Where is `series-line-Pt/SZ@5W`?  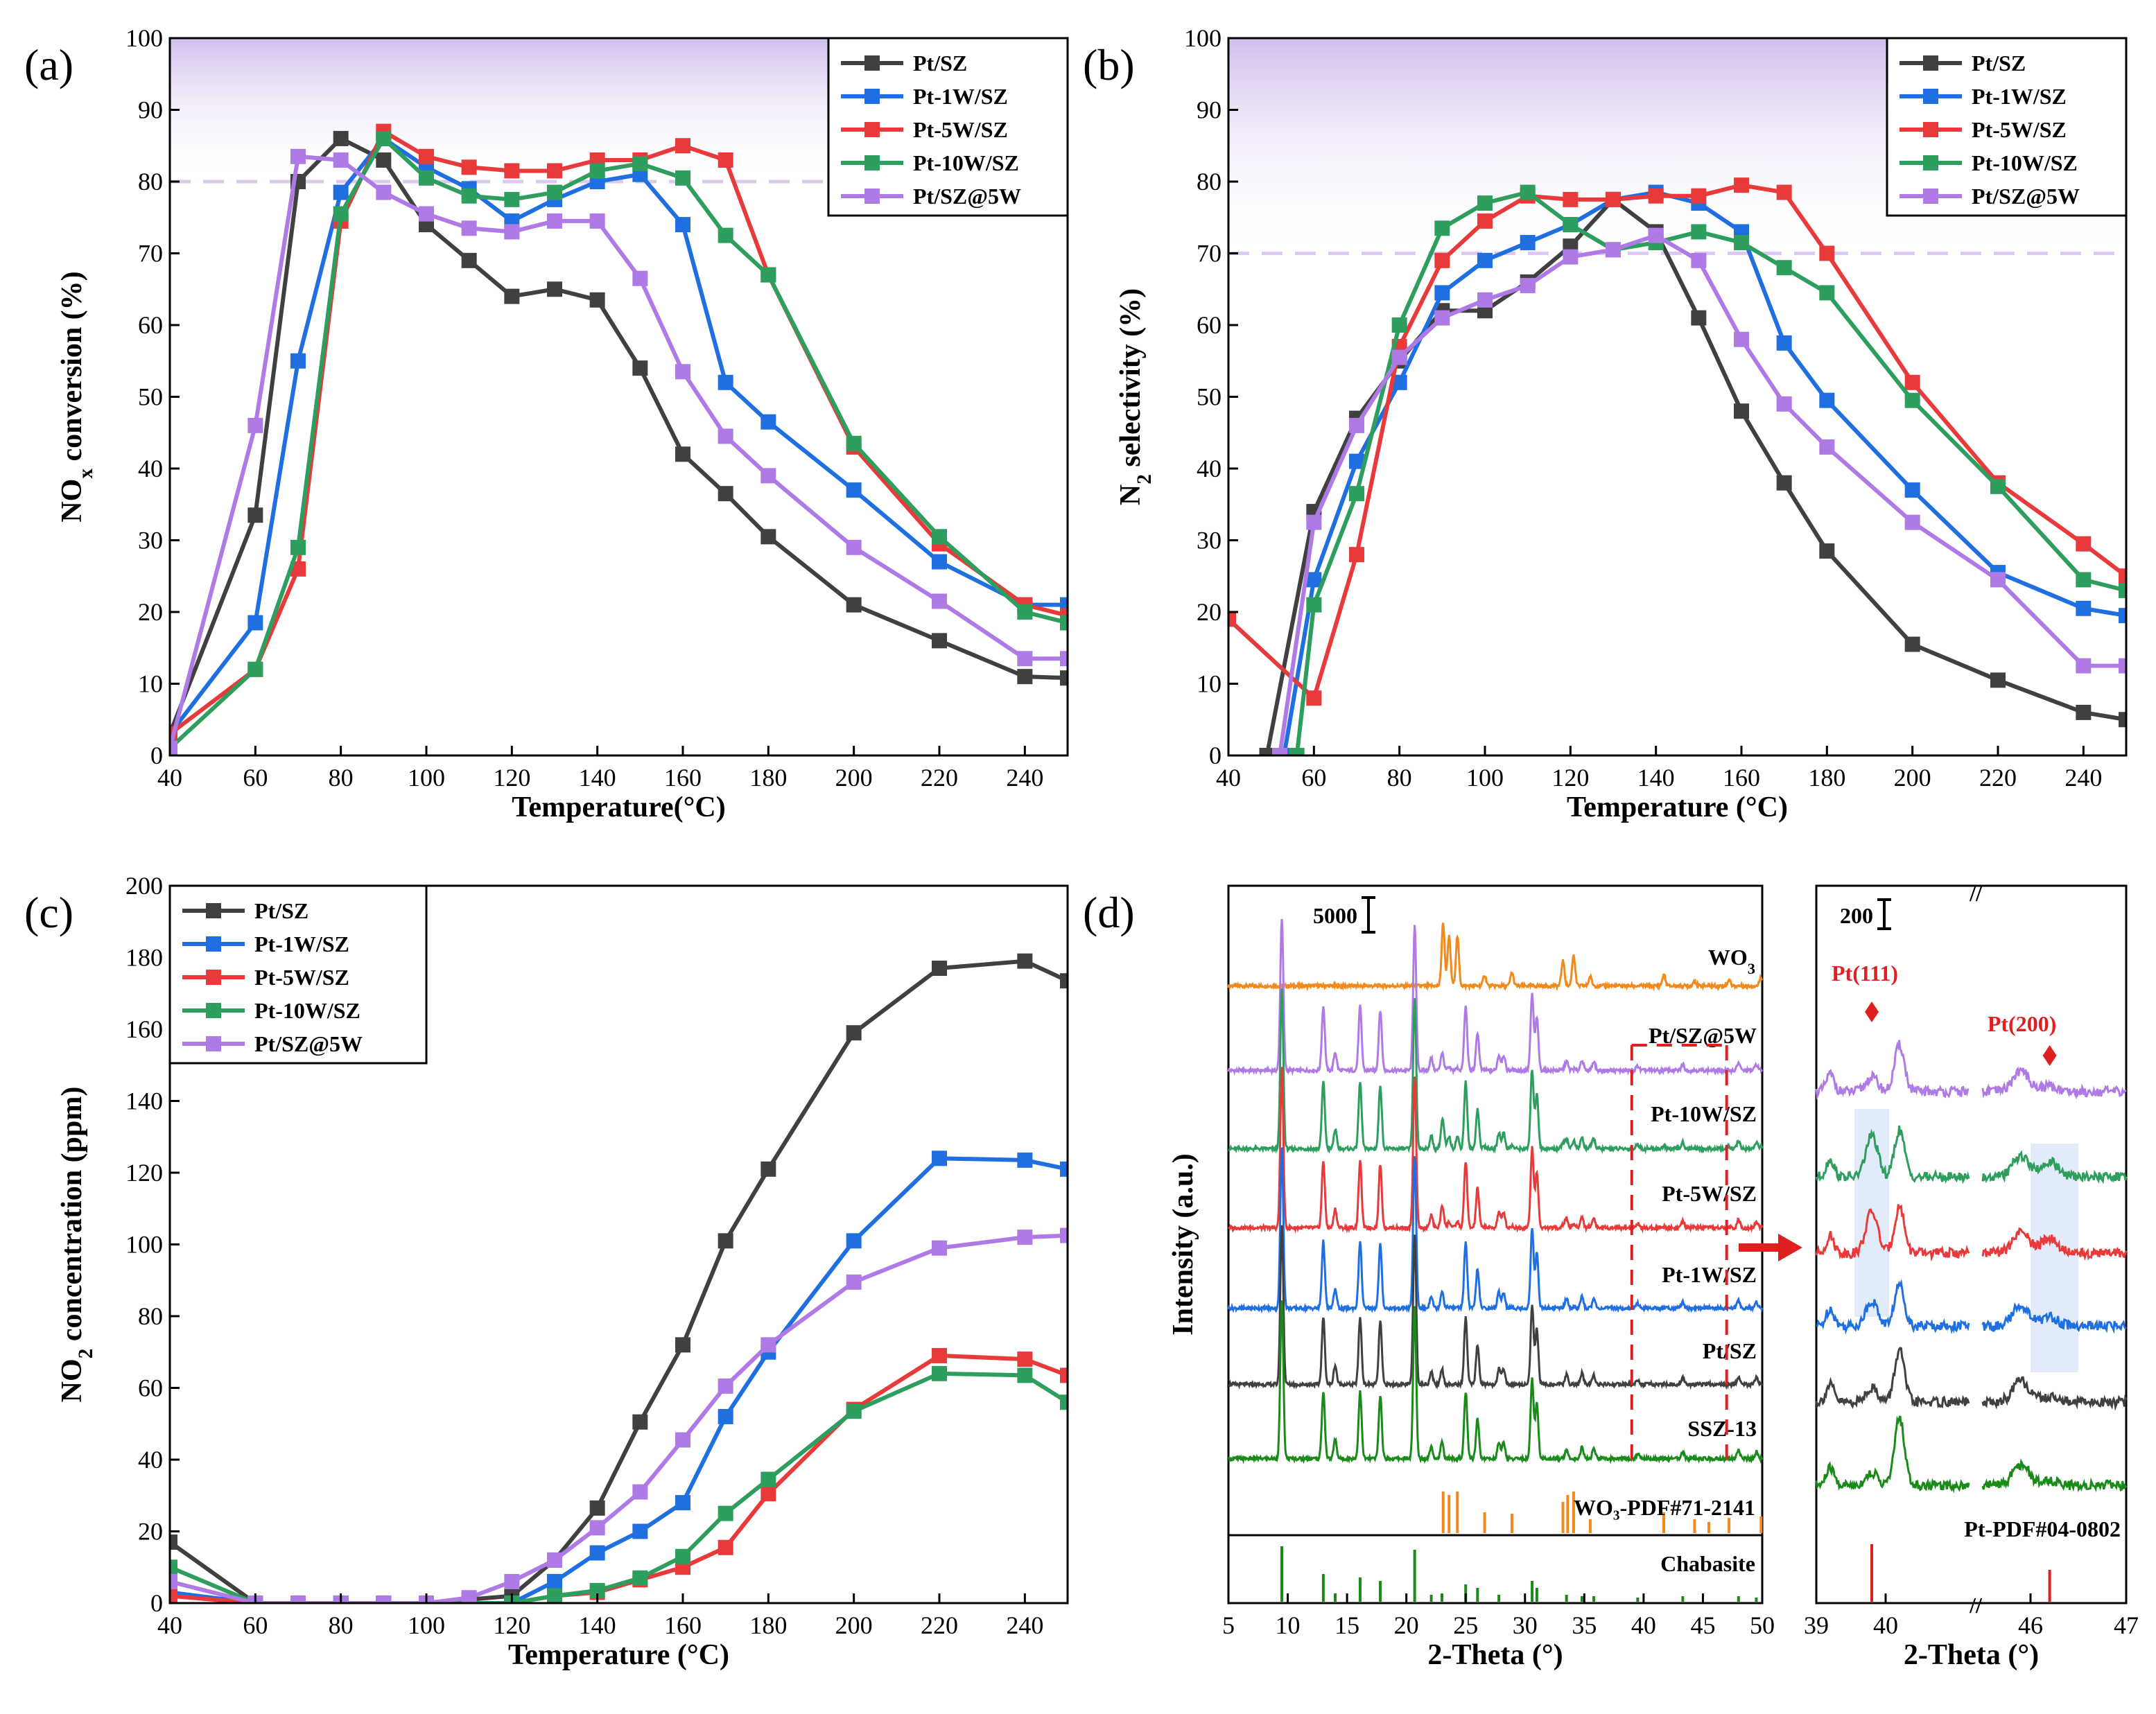
series-line-Pt/SZ@5W is located at coordinates (619, 1418).